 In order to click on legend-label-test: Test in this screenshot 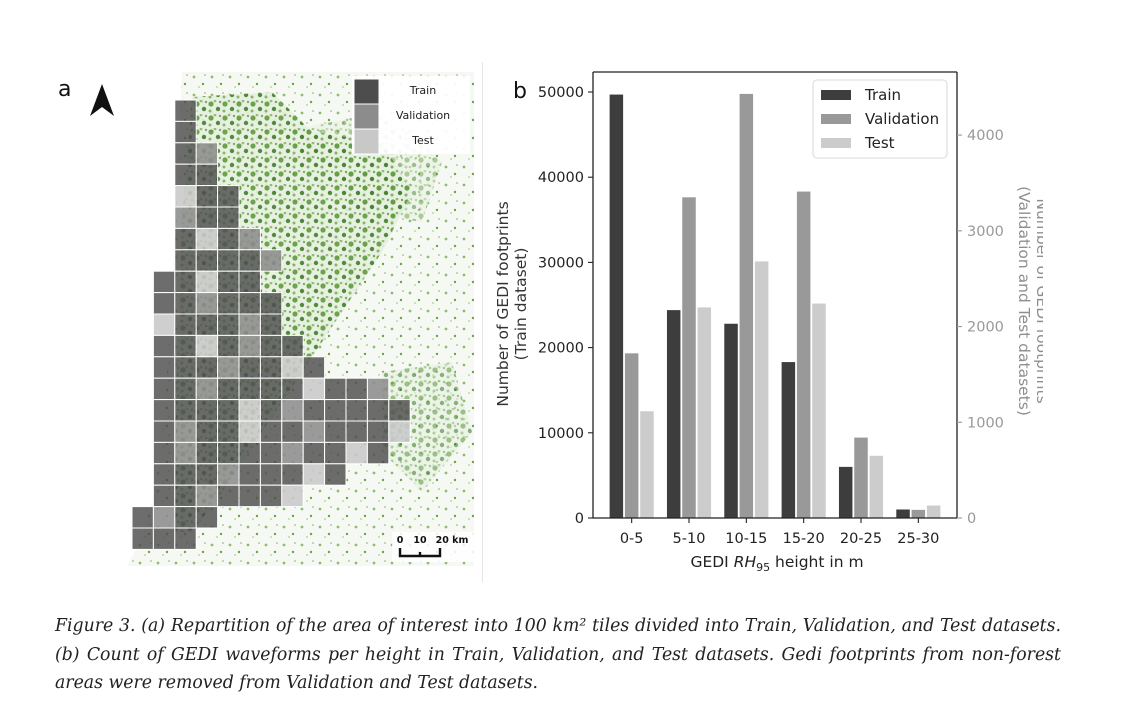, I will do `click(879, 143)`.